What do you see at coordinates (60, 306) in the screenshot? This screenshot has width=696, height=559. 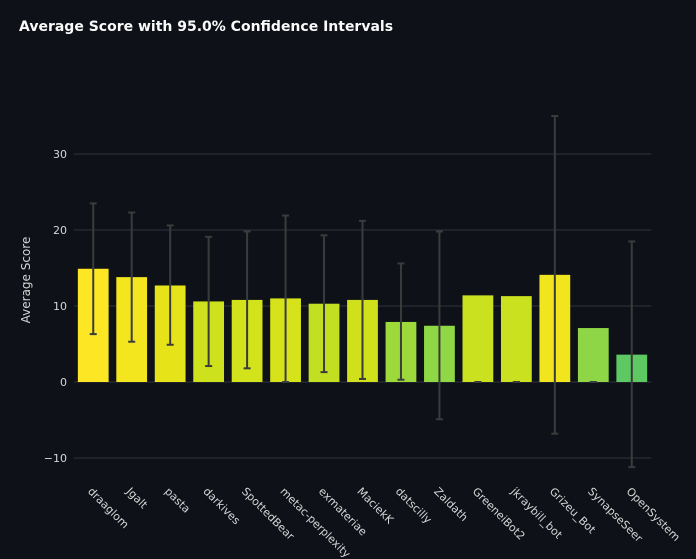 I see `y-tick-label: 10` at bounding box center [60, 306].